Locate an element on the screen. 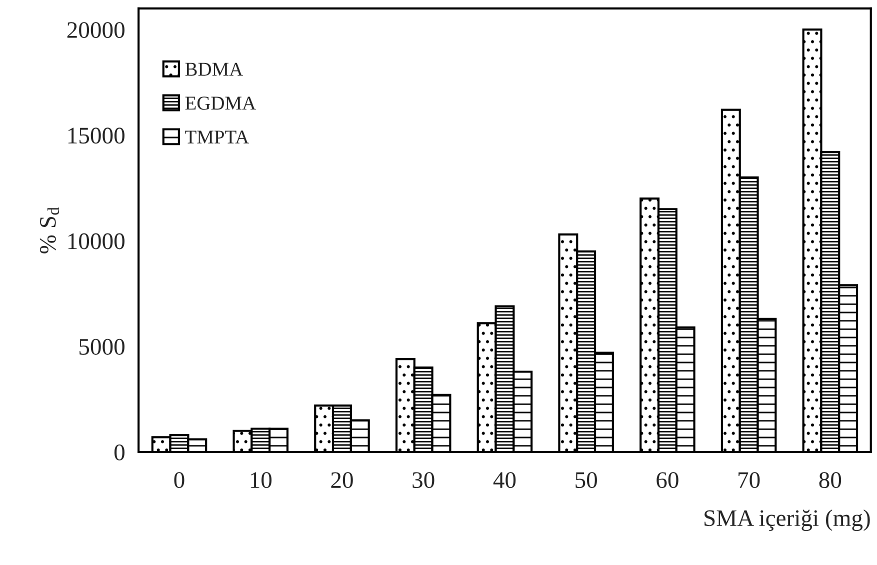 The height and width of the screenshot is (565, 877). y-axis-title: % S$_{d}$ is located at coordinates (50, 230).